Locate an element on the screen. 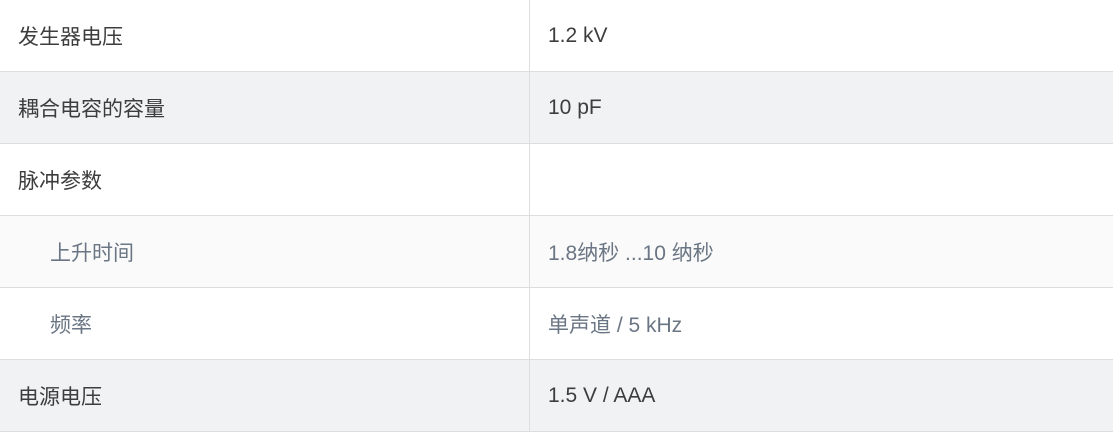  row-label: 电源电压 is located at coordinates (265, 395).